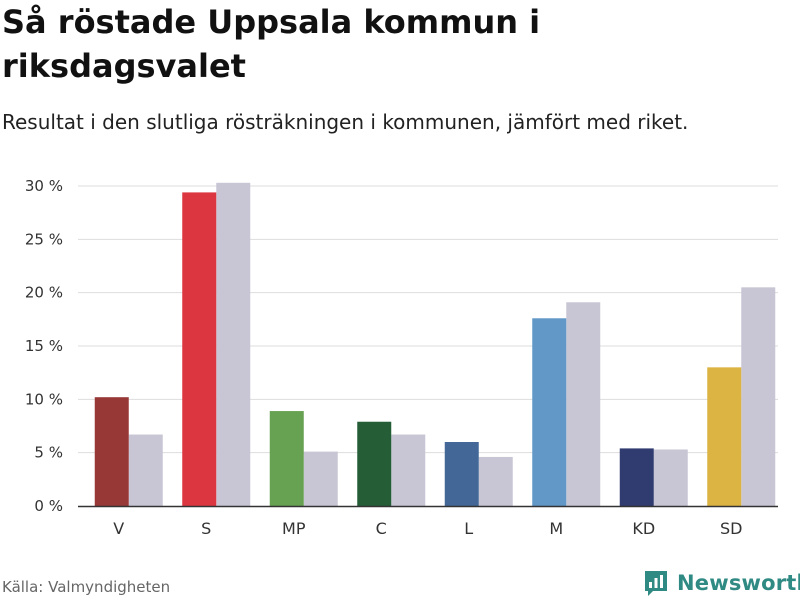 The width and height of the screenshot is (800, 600). Describe the element at coordinates (583, 404) in the screenshot. I see `bar-riket-M` at that location.